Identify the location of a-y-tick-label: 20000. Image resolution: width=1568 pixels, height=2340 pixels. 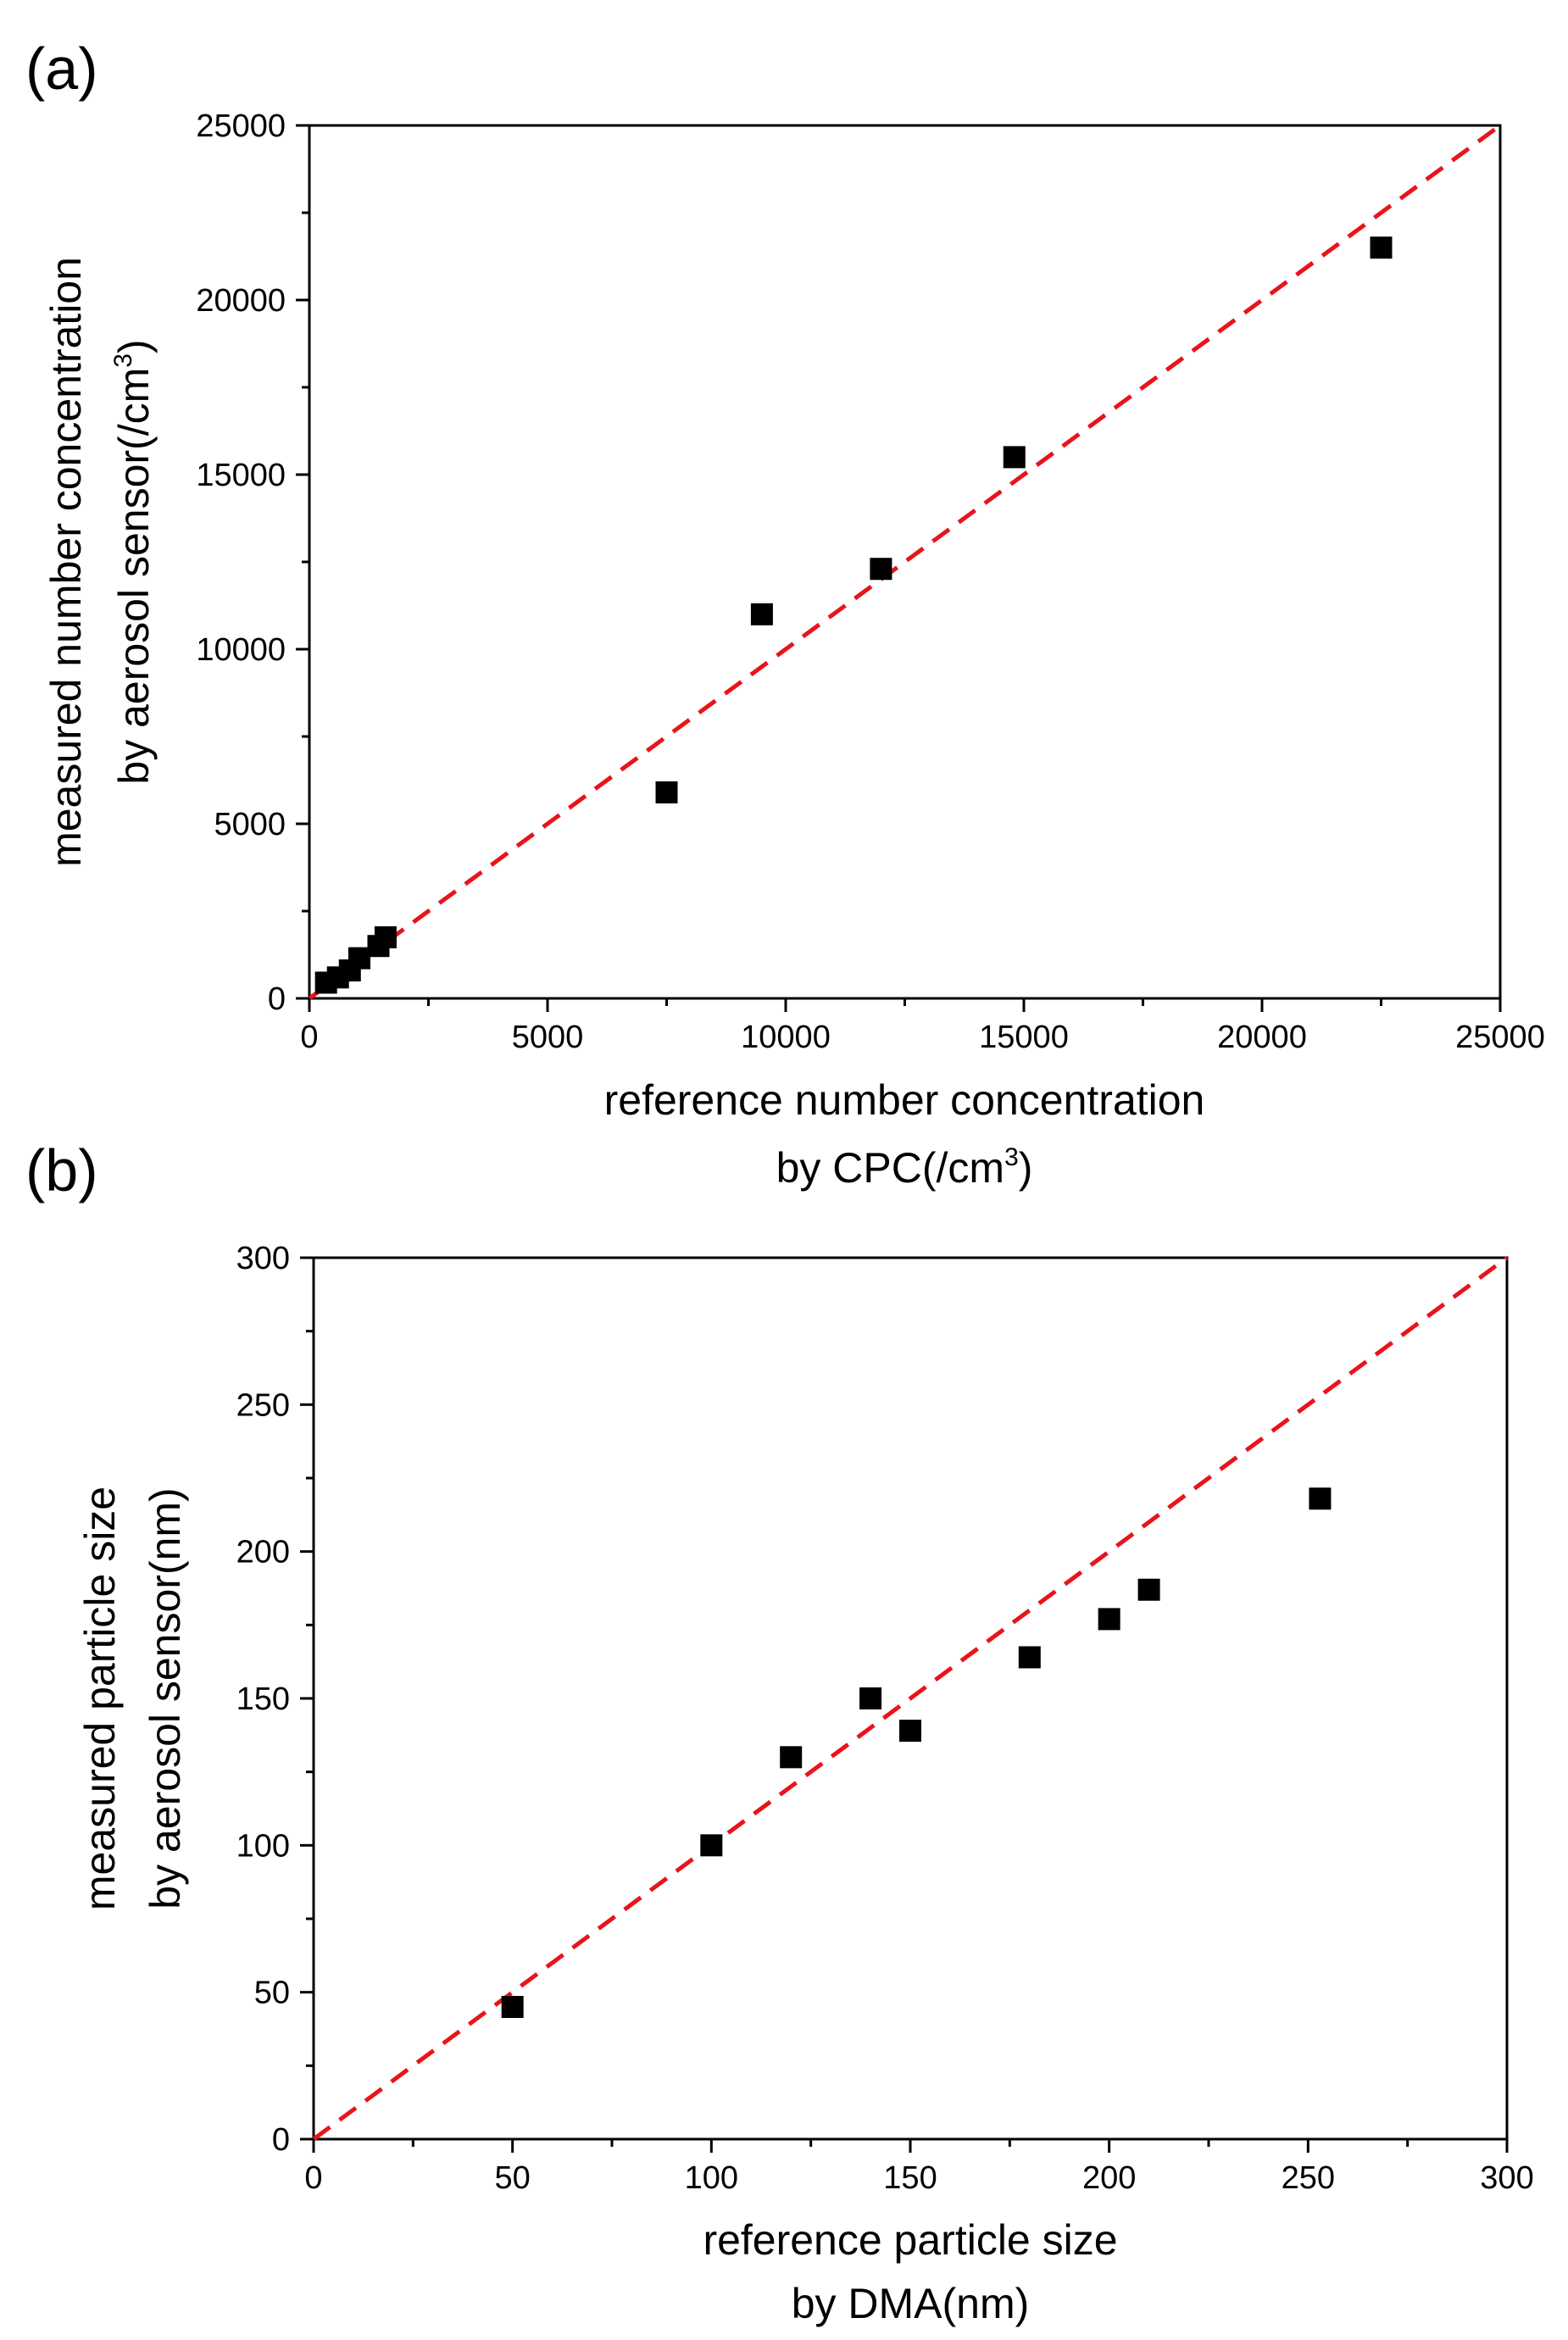
(241, 301).